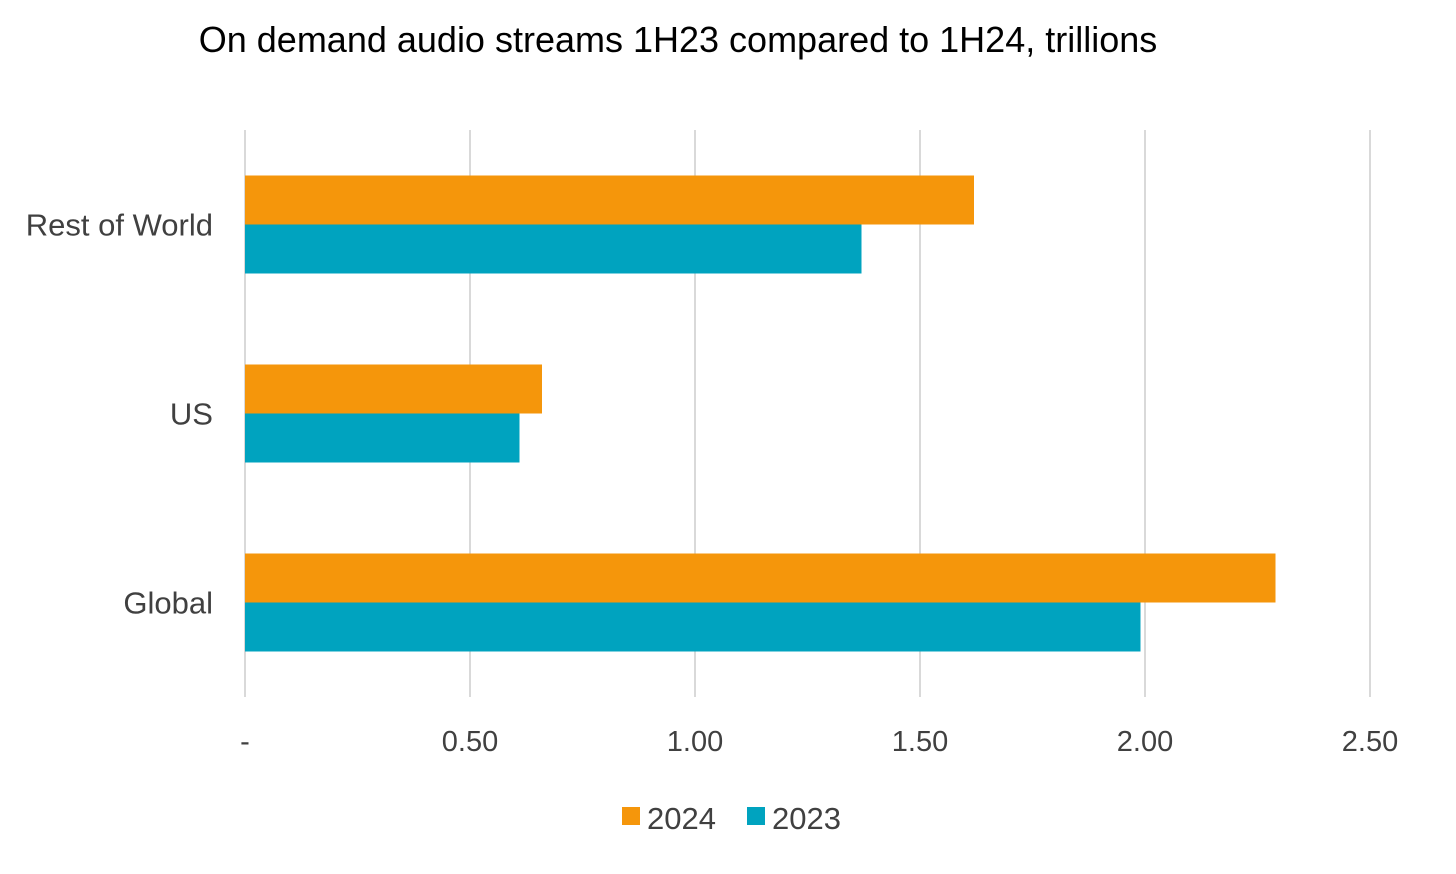  What do you see at coordinates (695, 742) in the screenshot?
I see `x-tick-label: 1.00` at bounding box center [695, 742].